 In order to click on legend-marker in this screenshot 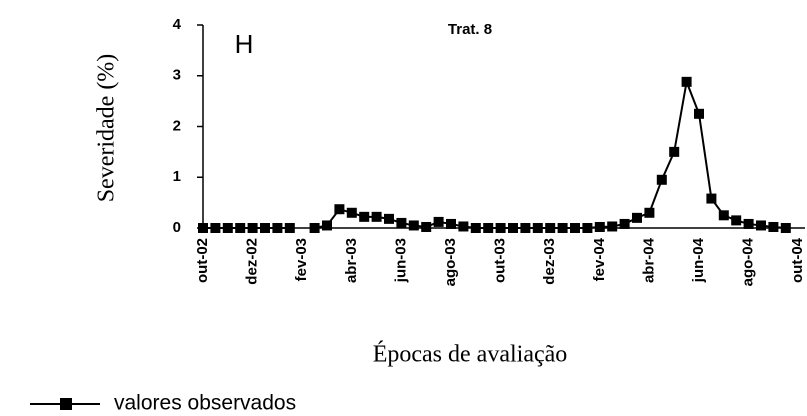, I will do `click(66, 404)`.